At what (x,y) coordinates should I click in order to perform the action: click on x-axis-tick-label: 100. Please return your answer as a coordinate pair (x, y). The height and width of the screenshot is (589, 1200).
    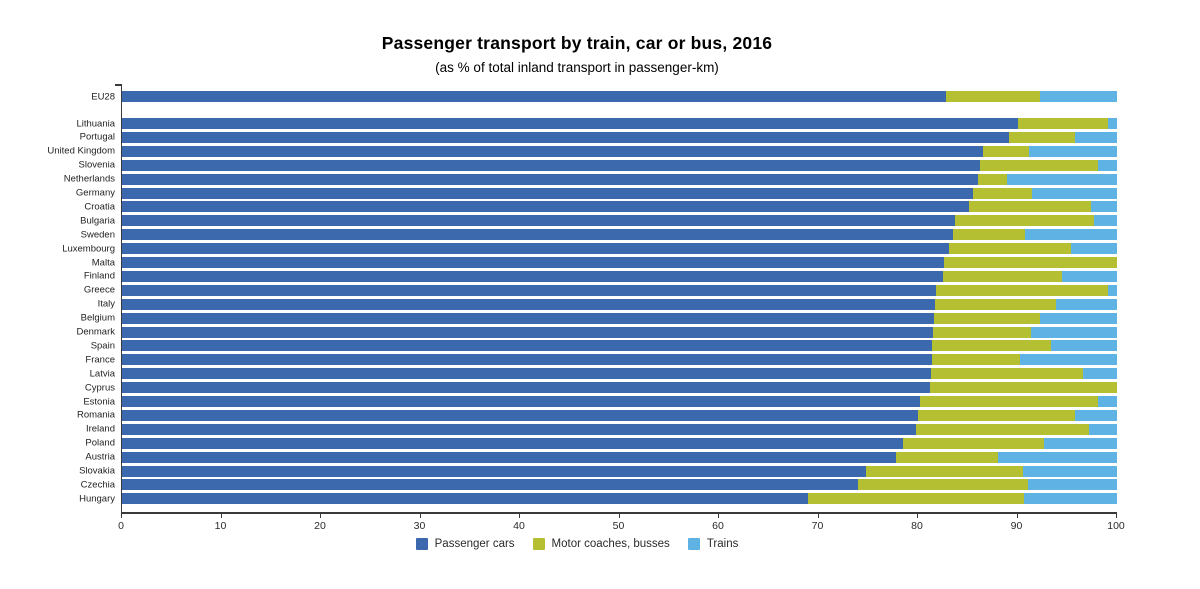
    Looking at the image, I should click on (1116, 526).